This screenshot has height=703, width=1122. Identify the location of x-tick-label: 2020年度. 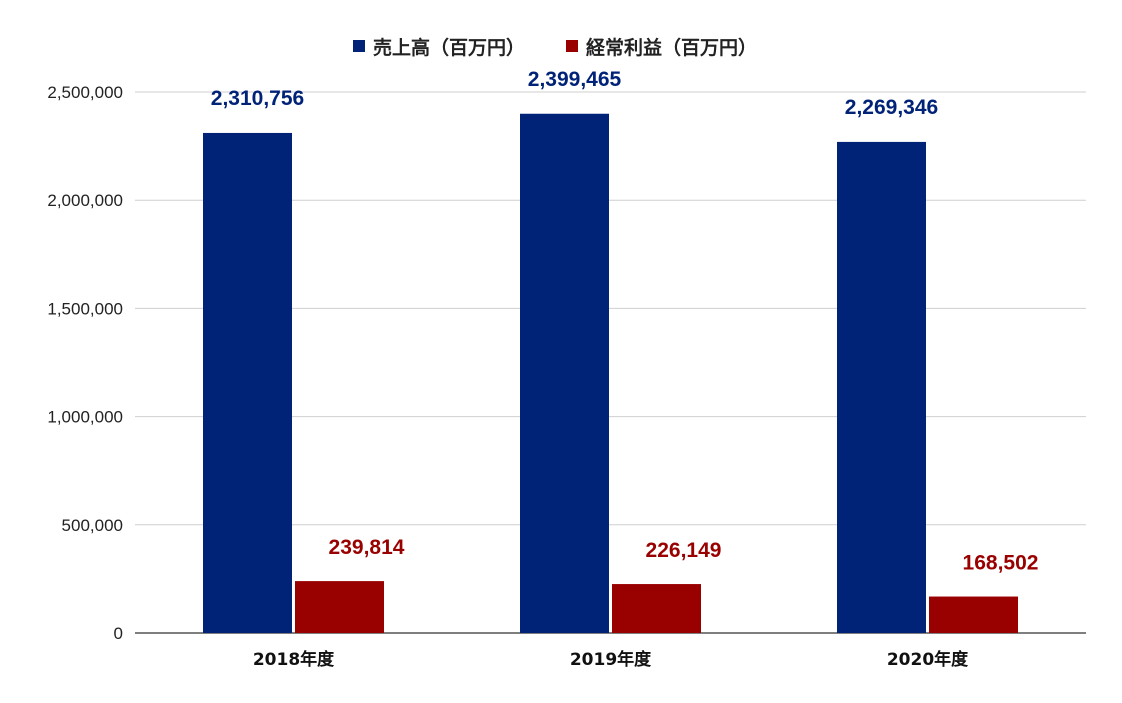
(928, 659).